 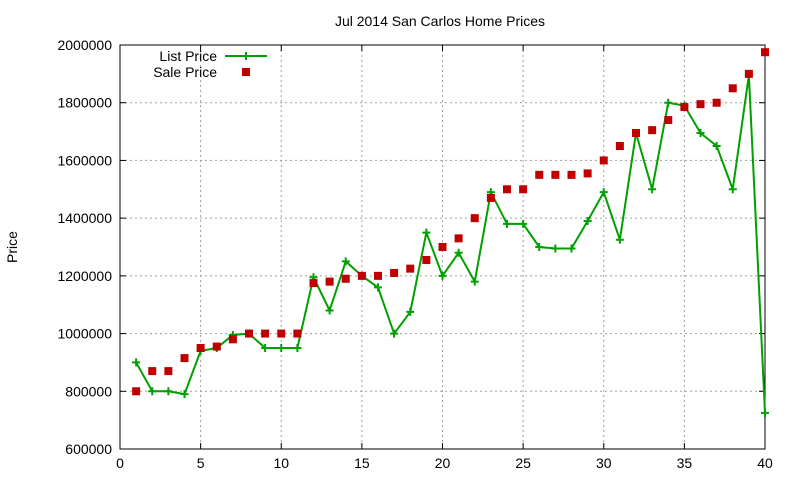 What do you see at coordinates (201, 463) in the screenshot?
I see `x-tick-label: 5` at bounding box center [201, 463].